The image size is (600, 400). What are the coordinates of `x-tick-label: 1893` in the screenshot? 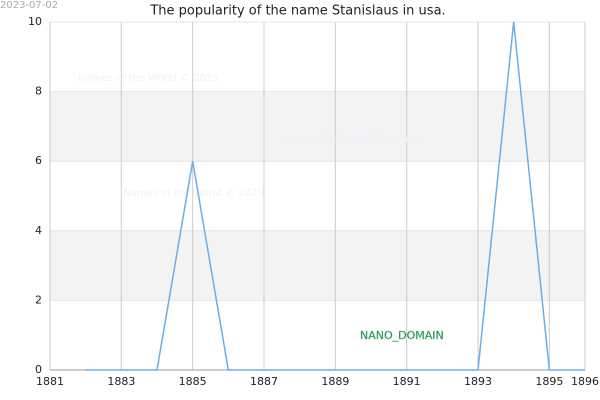 It's located at (478, 381).